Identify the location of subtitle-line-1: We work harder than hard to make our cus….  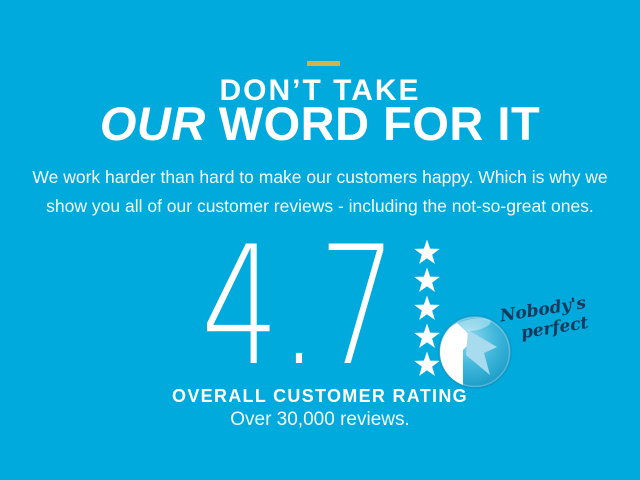
(320, 177).